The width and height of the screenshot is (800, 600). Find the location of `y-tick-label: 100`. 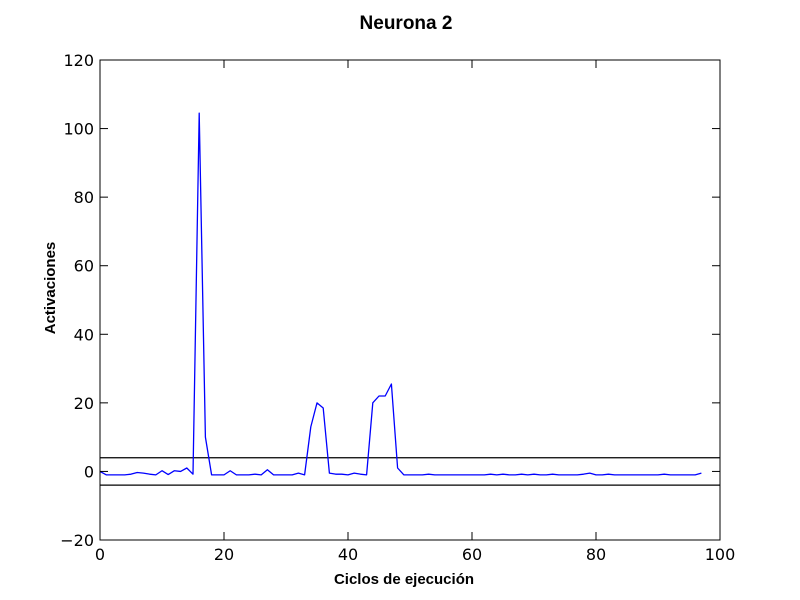

y-tick-label: 100 is located at coordinates (78, 129).